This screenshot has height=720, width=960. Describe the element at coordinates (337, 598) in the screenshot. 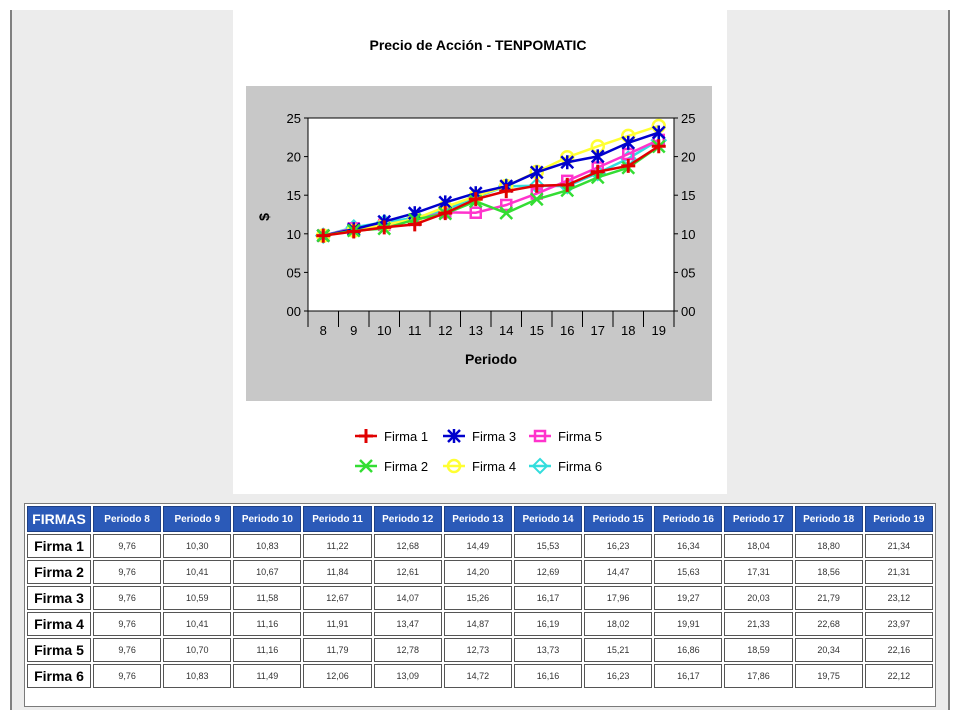

I see `table-cell: 12,67` at that location.